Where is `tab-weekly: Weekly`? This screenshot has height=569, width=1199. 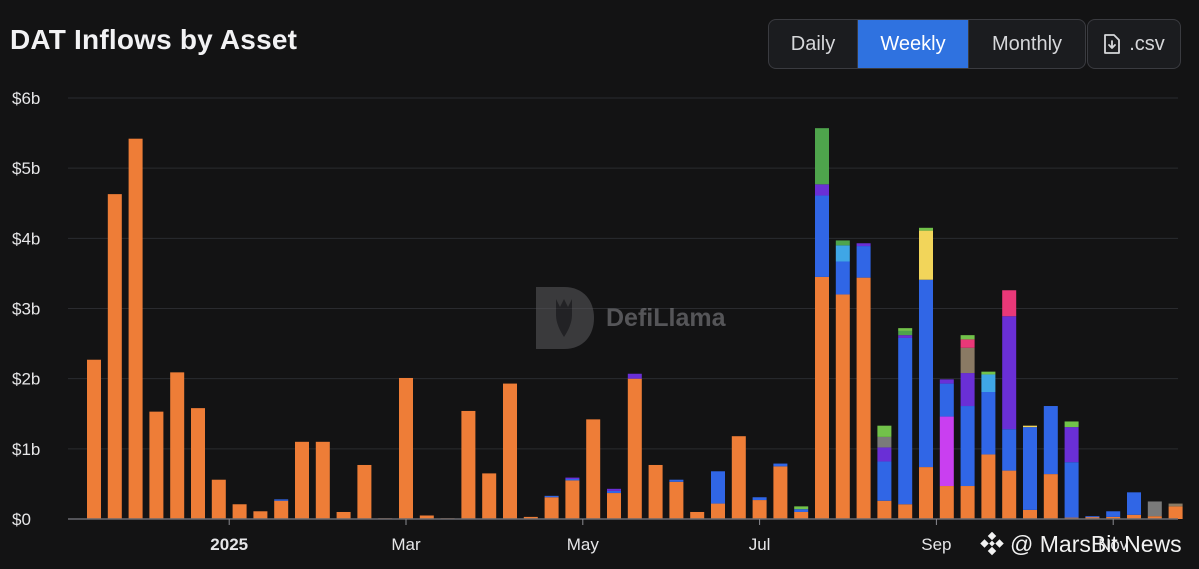
tab-weekly: Weekly is located at coordinates (913, 44).